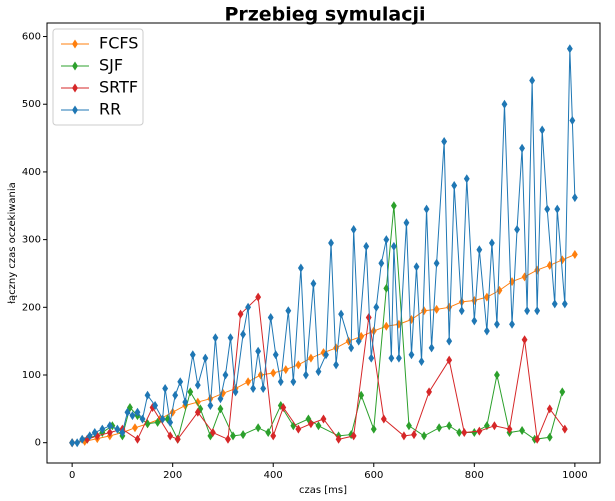 This screenshot has height=501, width=615. Describe the element at coordinates (118, 43) in the screenshot. I see `legend-label: FCFS` at that location.